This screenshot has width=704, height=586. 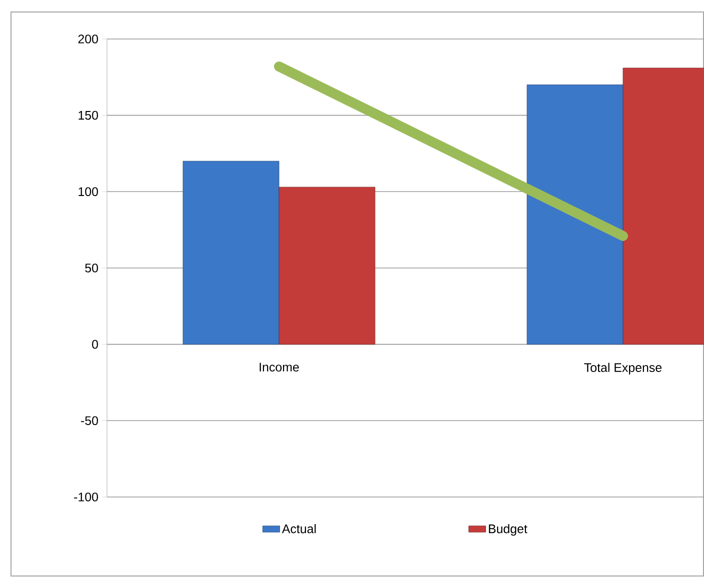 What do you see at coordinates (95, 344) in the screenshot?
I see `y-tick-label: 0` at bounding box center [95, 344].